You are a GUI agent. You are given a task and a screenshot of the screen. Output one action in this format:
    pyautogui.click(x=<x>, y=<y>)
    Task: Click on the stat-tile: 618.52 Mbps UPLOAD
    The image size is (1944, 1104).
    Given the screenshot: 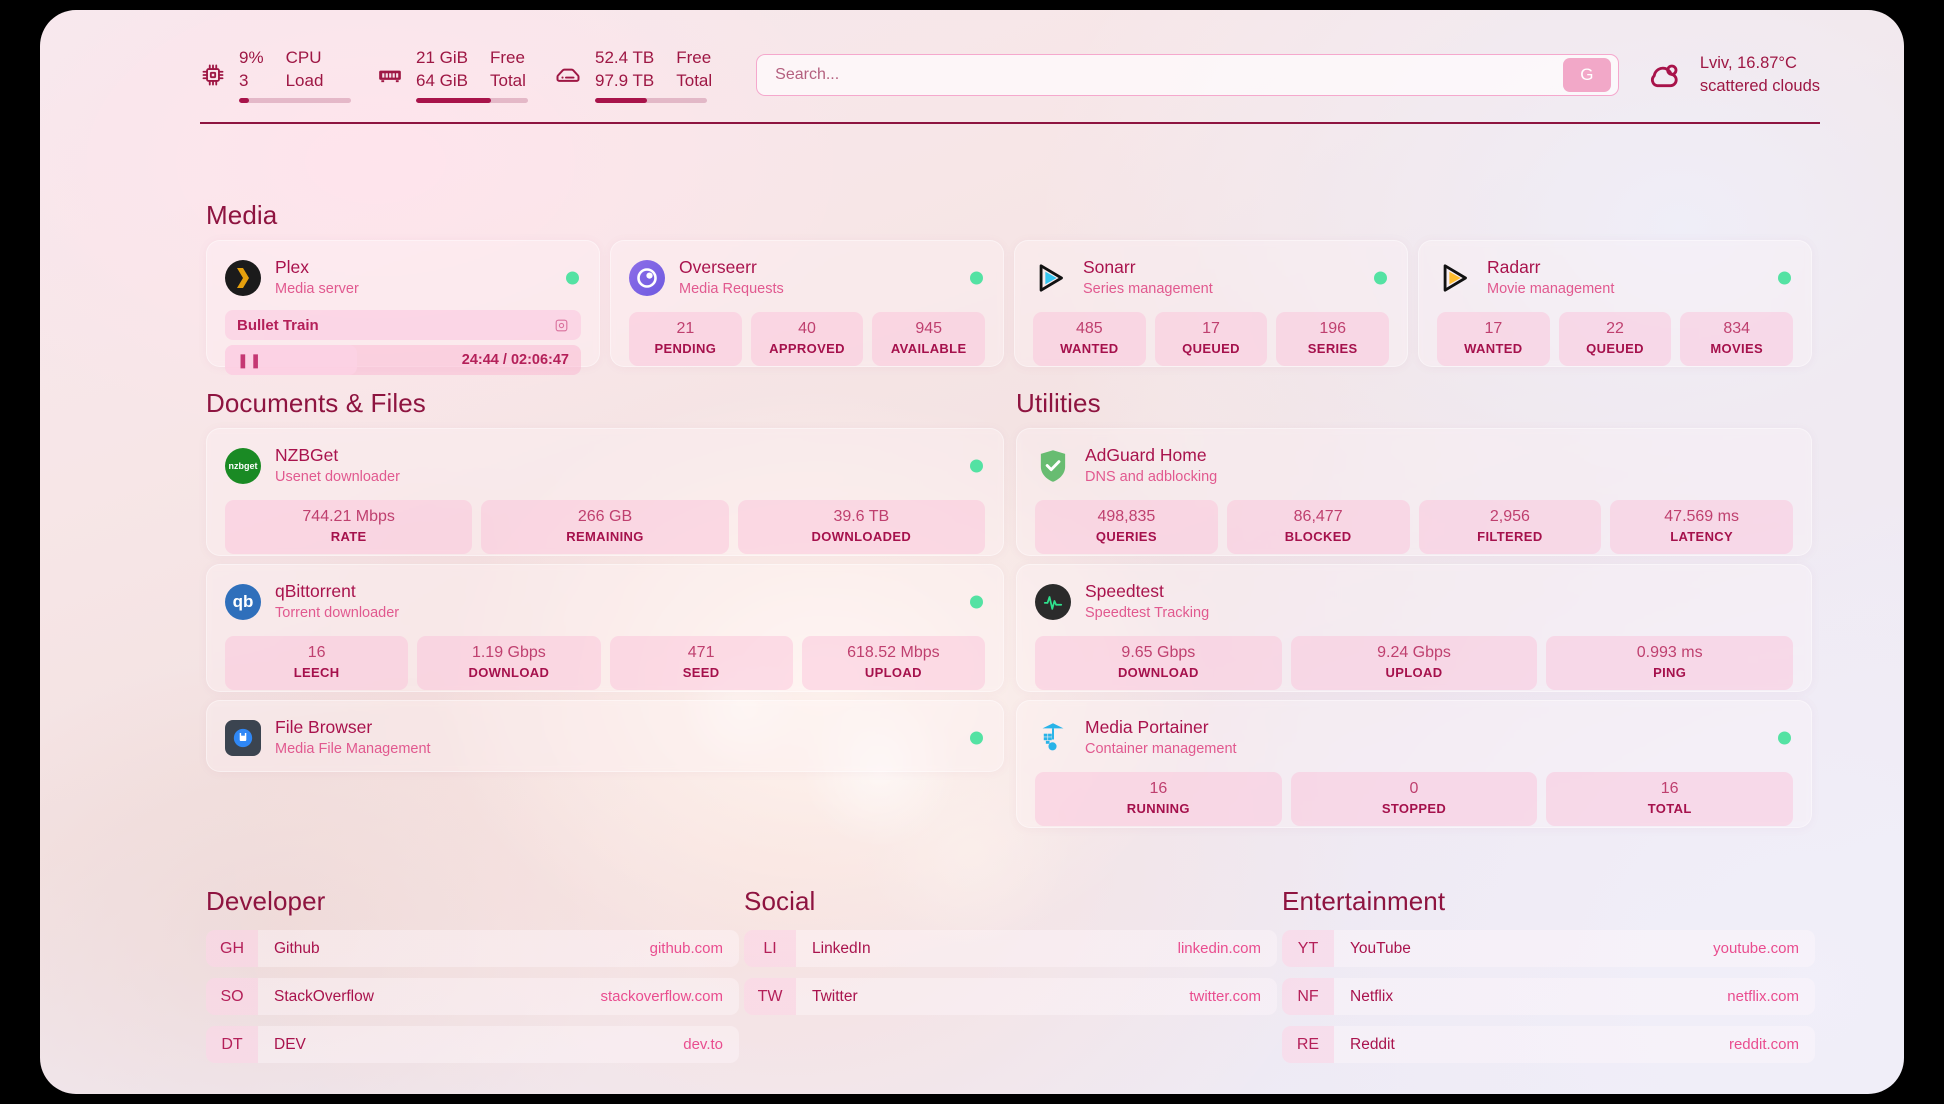 What is the action you would take?
    pyautogui.click(x=893, y=663)
    